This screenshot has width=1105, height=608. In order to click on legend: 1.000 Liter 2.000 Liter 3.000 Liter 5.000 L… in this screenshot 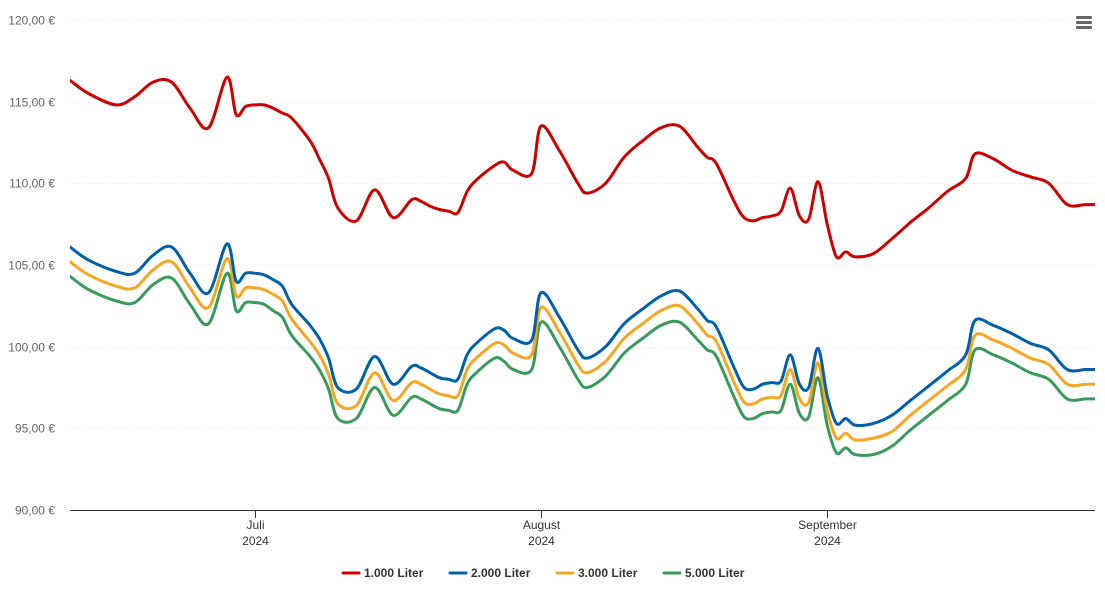, I will do `click(543, 573)`.